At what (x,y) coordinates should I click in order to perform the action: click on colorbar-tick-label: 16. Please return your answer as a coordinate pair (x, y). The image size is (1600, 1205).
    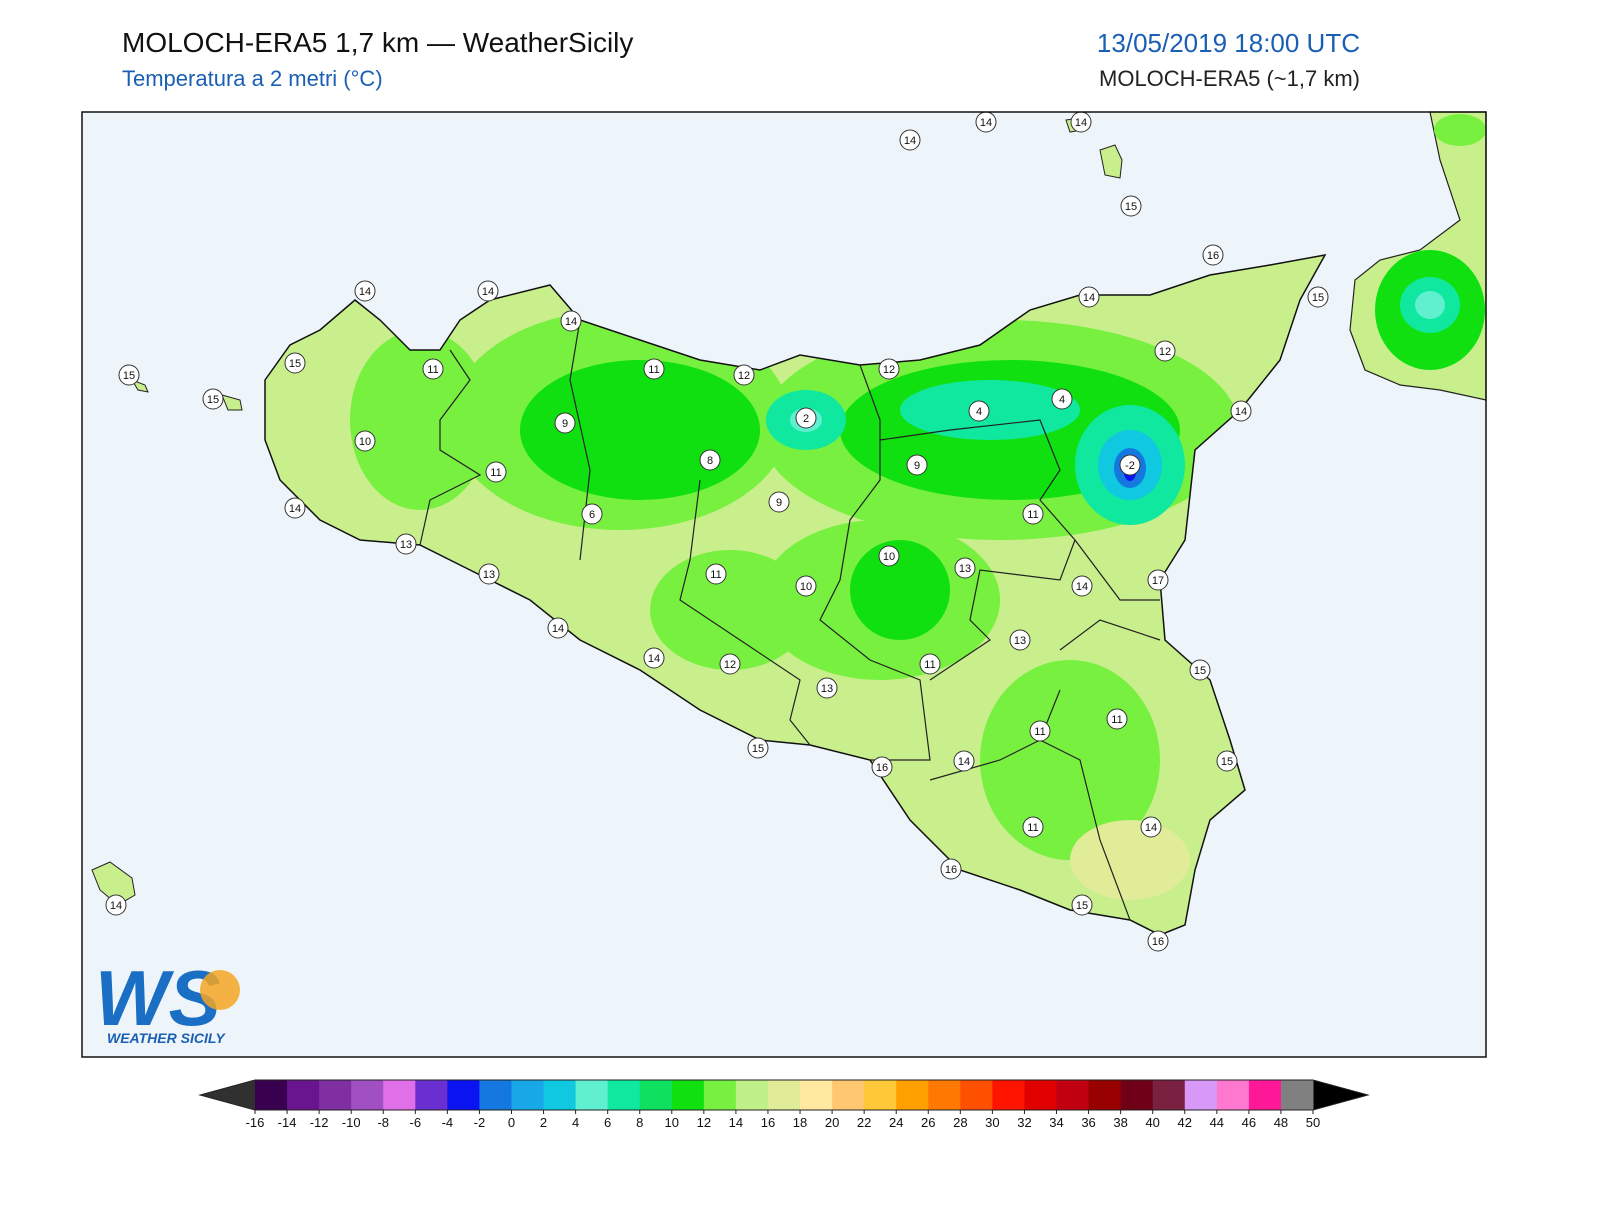
    Looking at the image, I should click on (768, 1122).